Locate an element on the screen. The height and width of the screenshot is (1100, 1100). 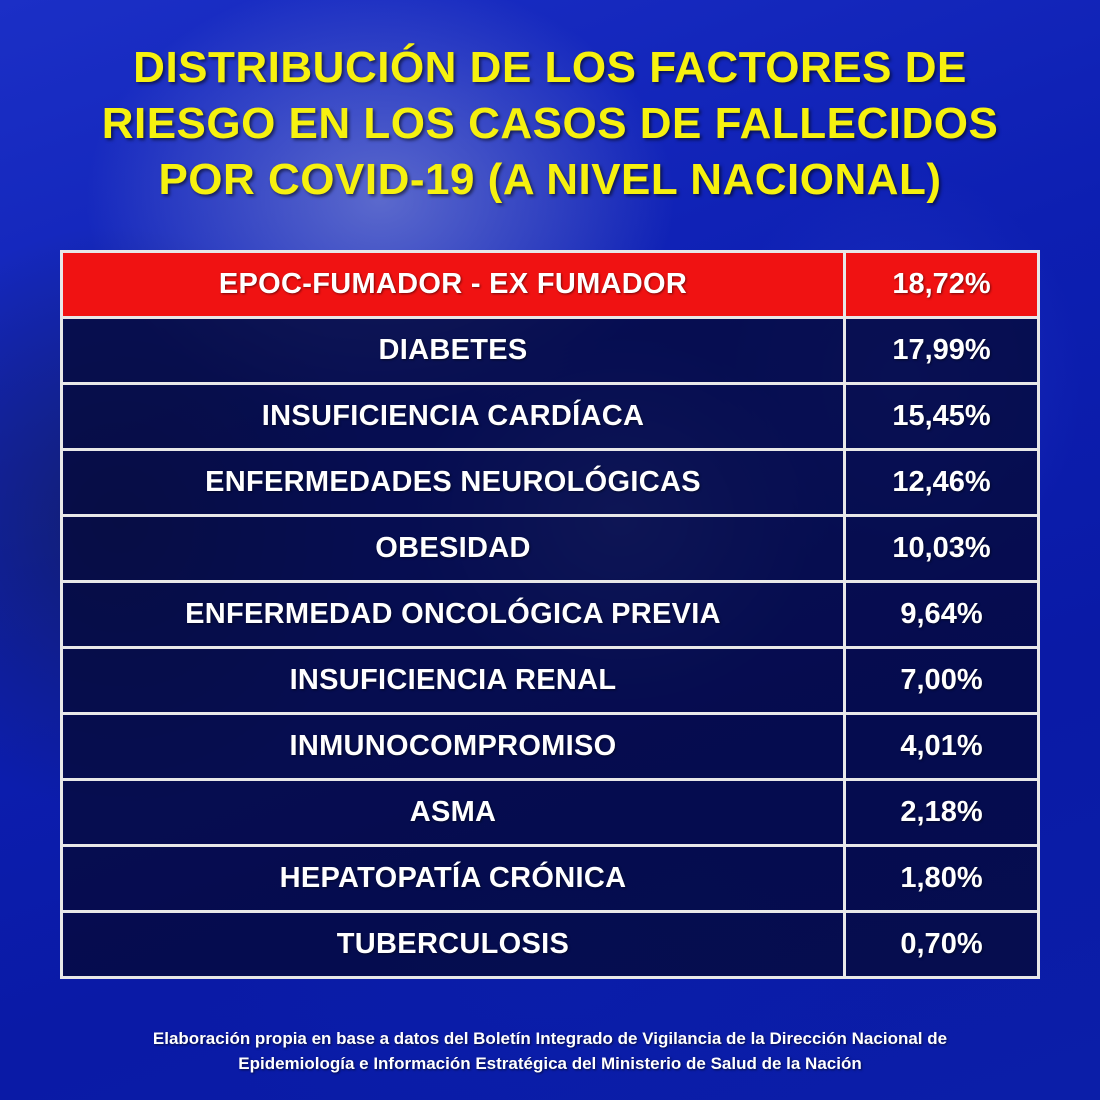
chart-title-line: RIESGO EN LOS CASOS DE FALLECIDOS is located at coordinates (550, 123).